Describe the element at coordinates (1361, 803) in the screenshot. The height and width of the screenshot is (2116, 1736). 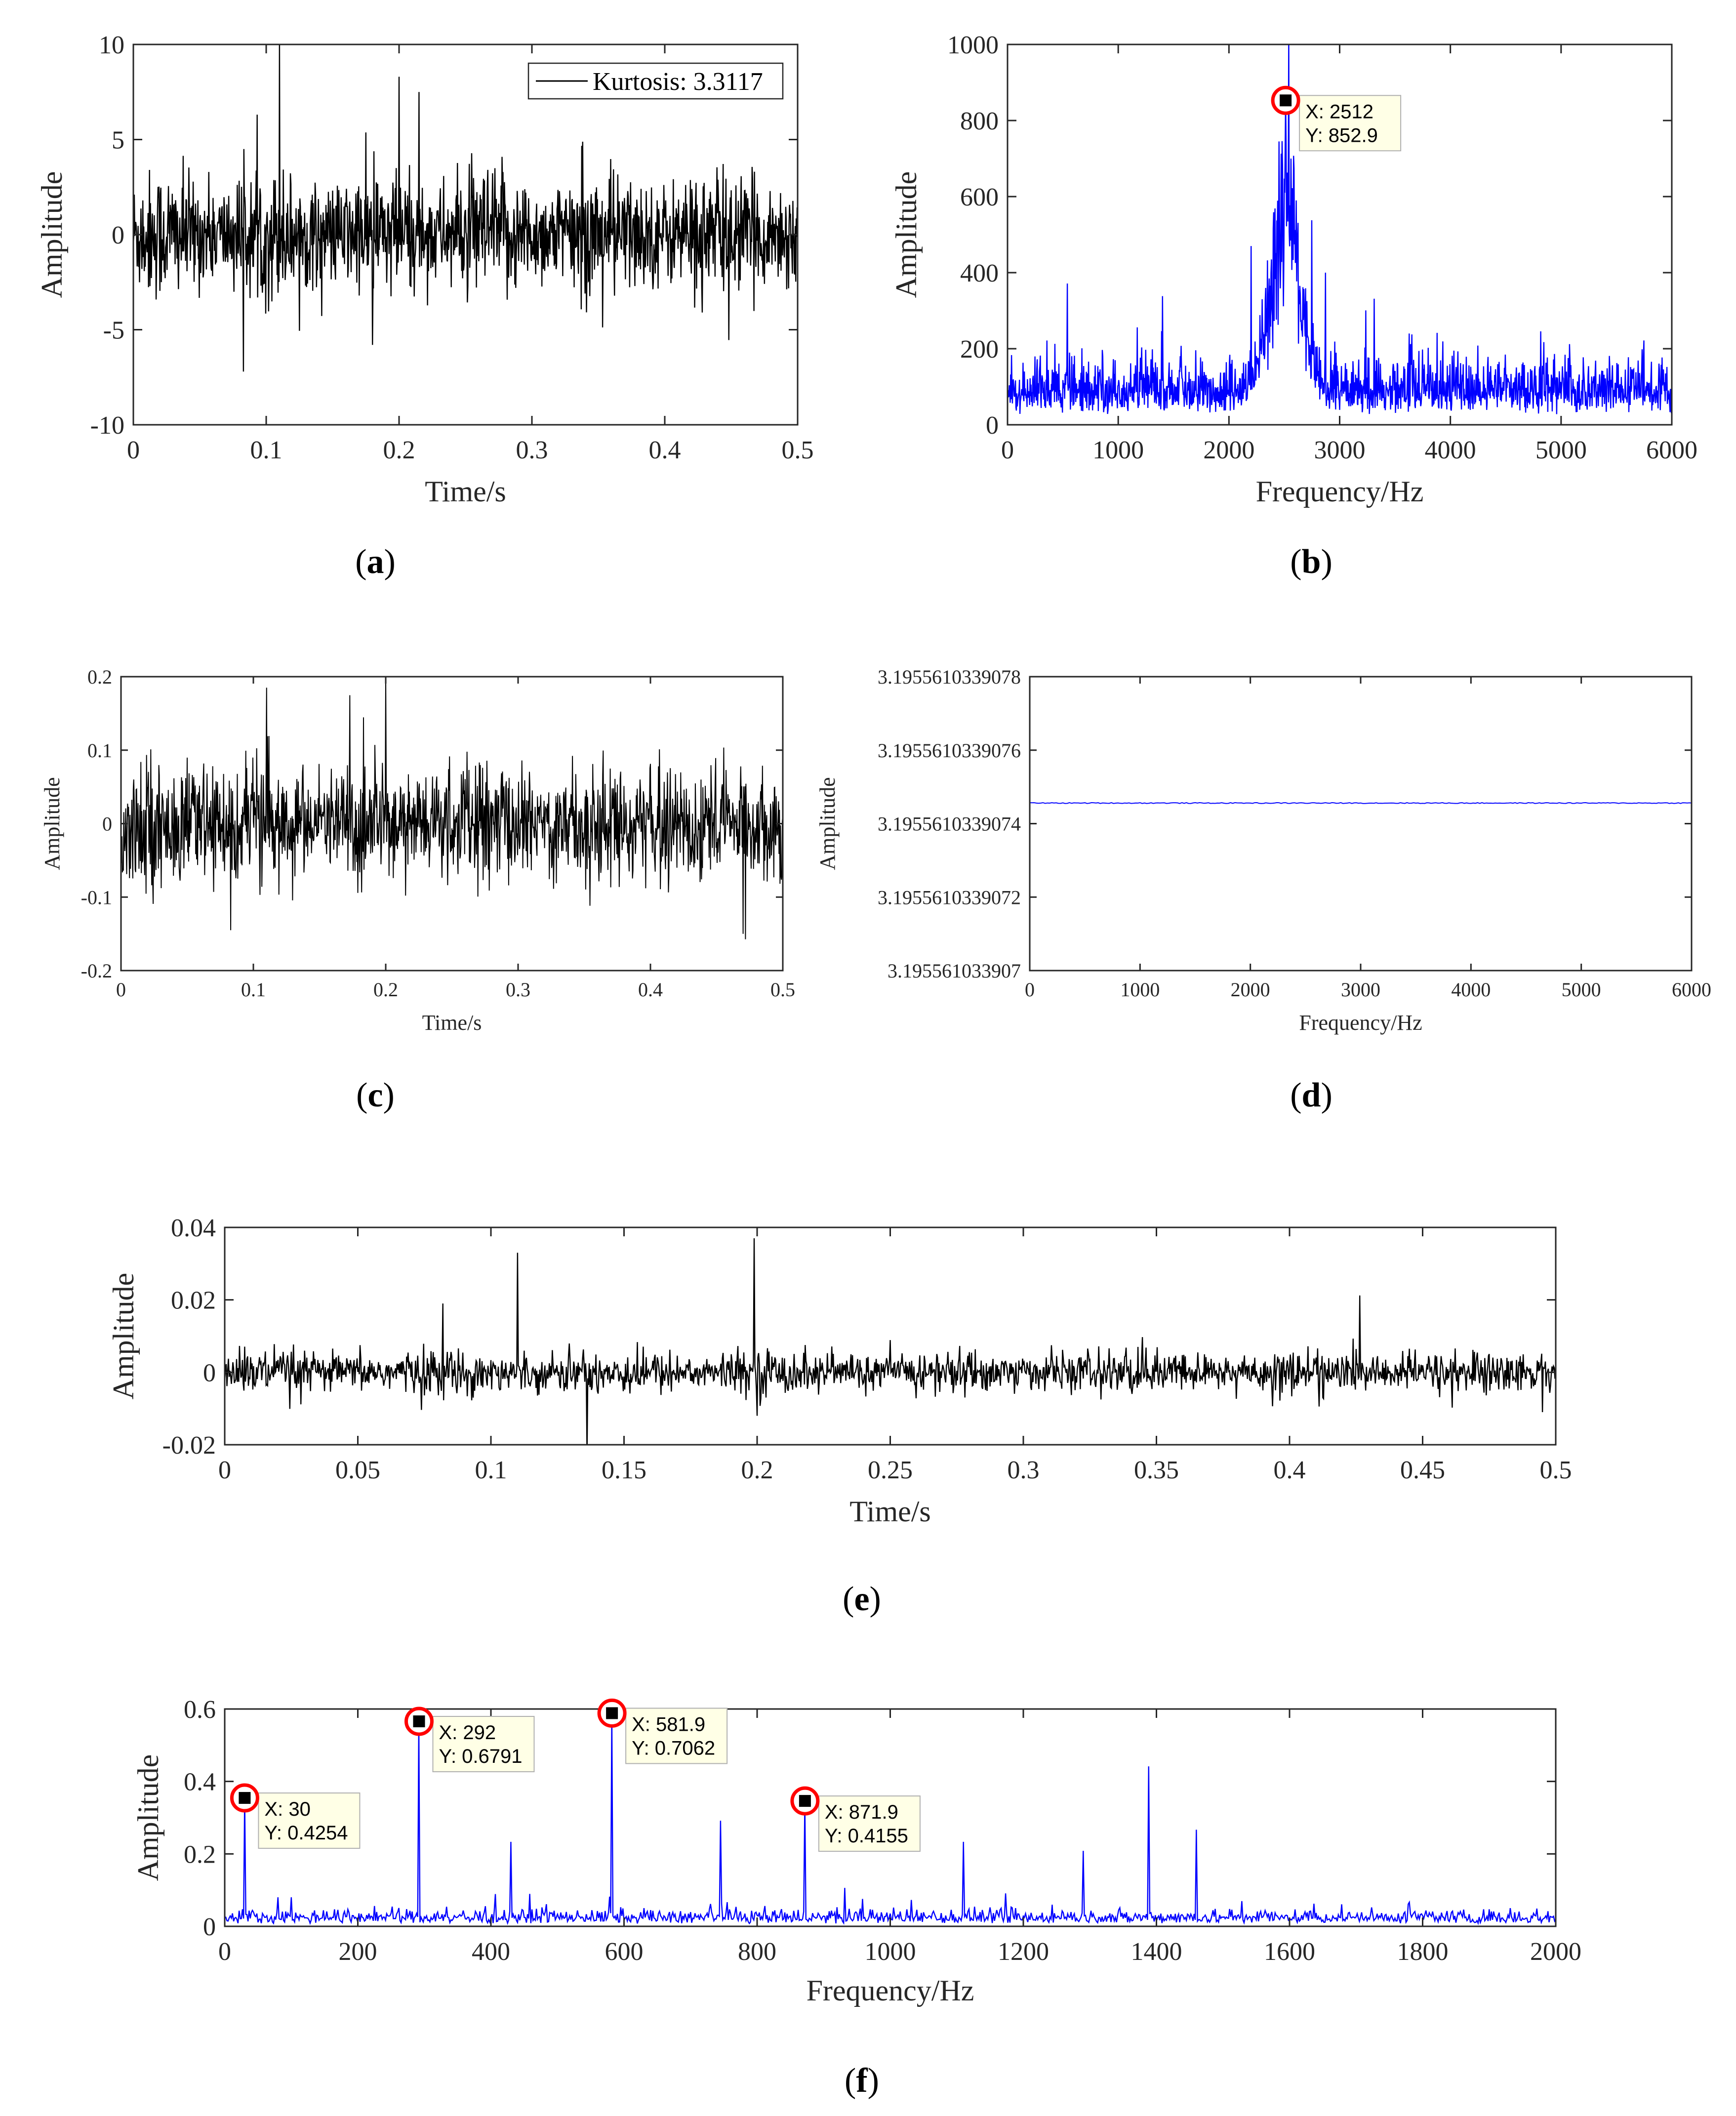
I see `series-line-d` at that location.